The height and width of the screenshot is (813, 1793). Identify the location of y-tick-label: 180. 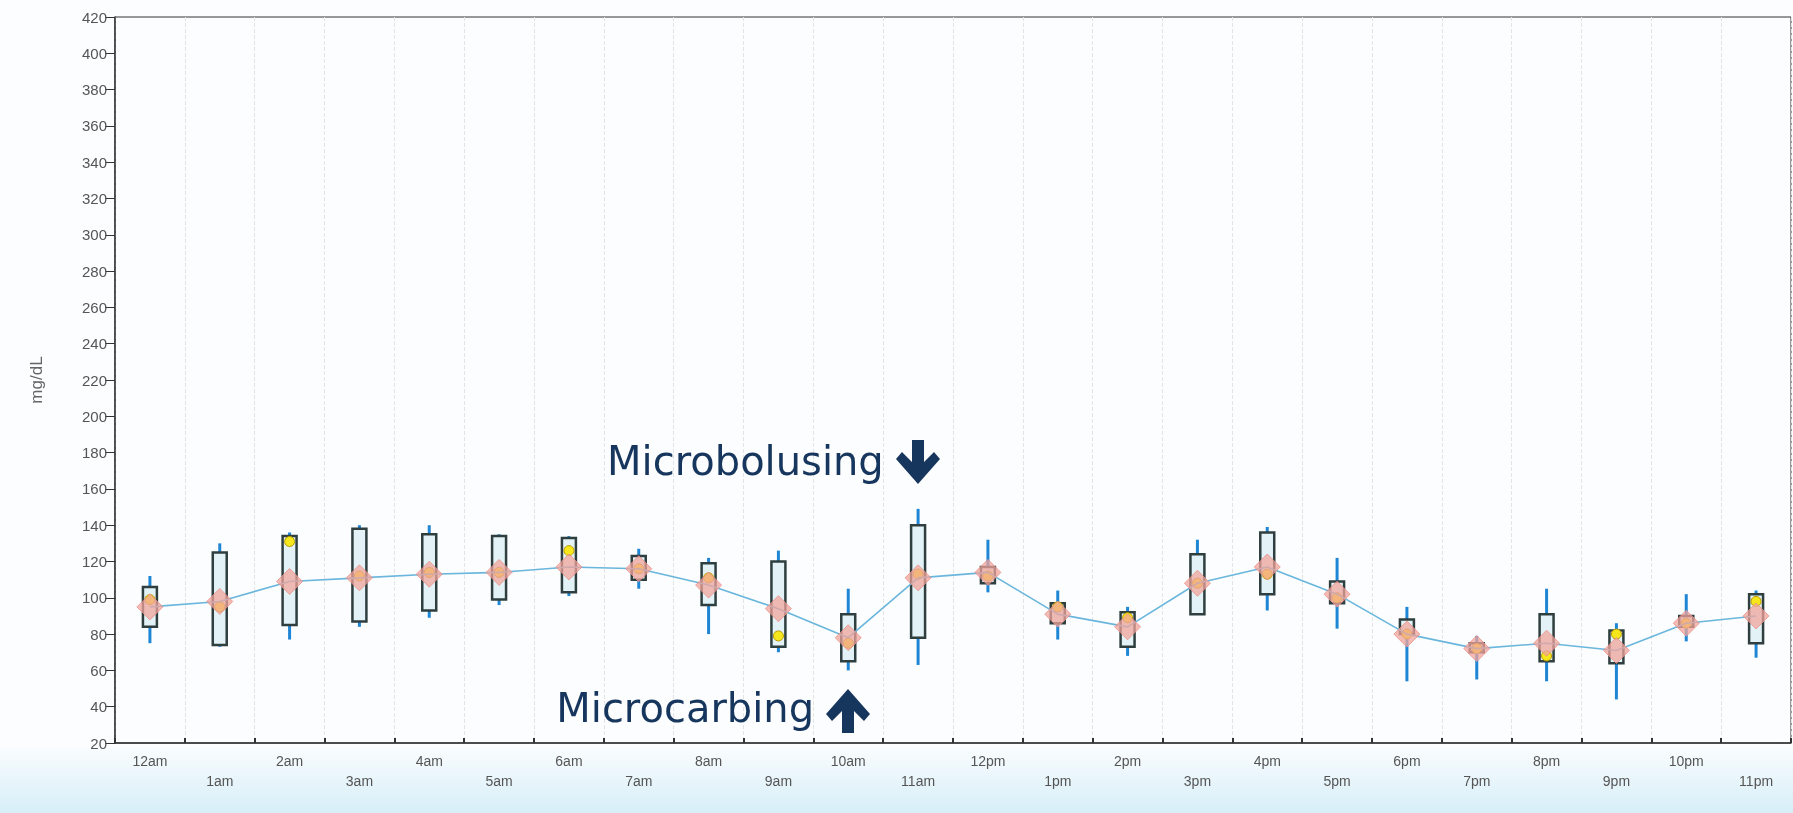
(94, 453).